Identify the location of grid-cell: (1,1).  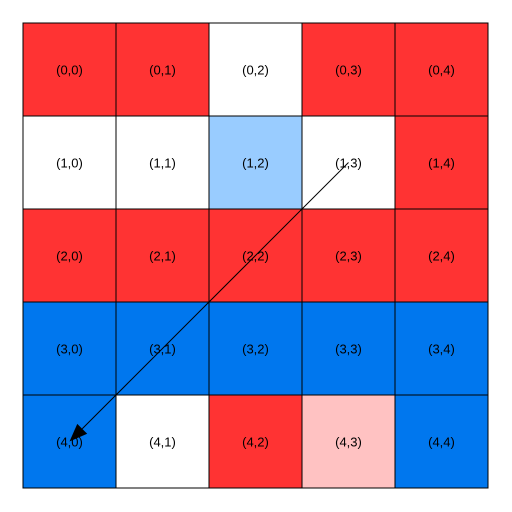
(162, 162).